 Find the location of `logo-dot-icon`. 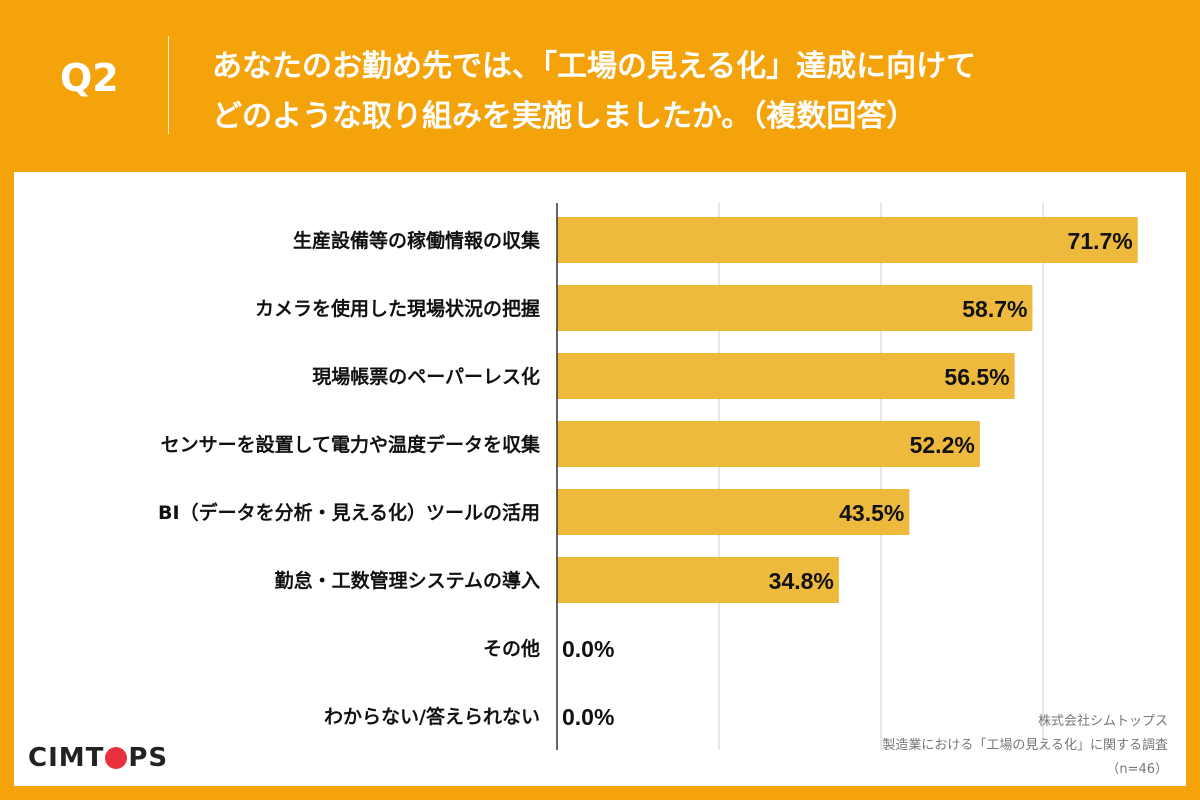

logo-dot-icon is located at coordinates (116, 758).